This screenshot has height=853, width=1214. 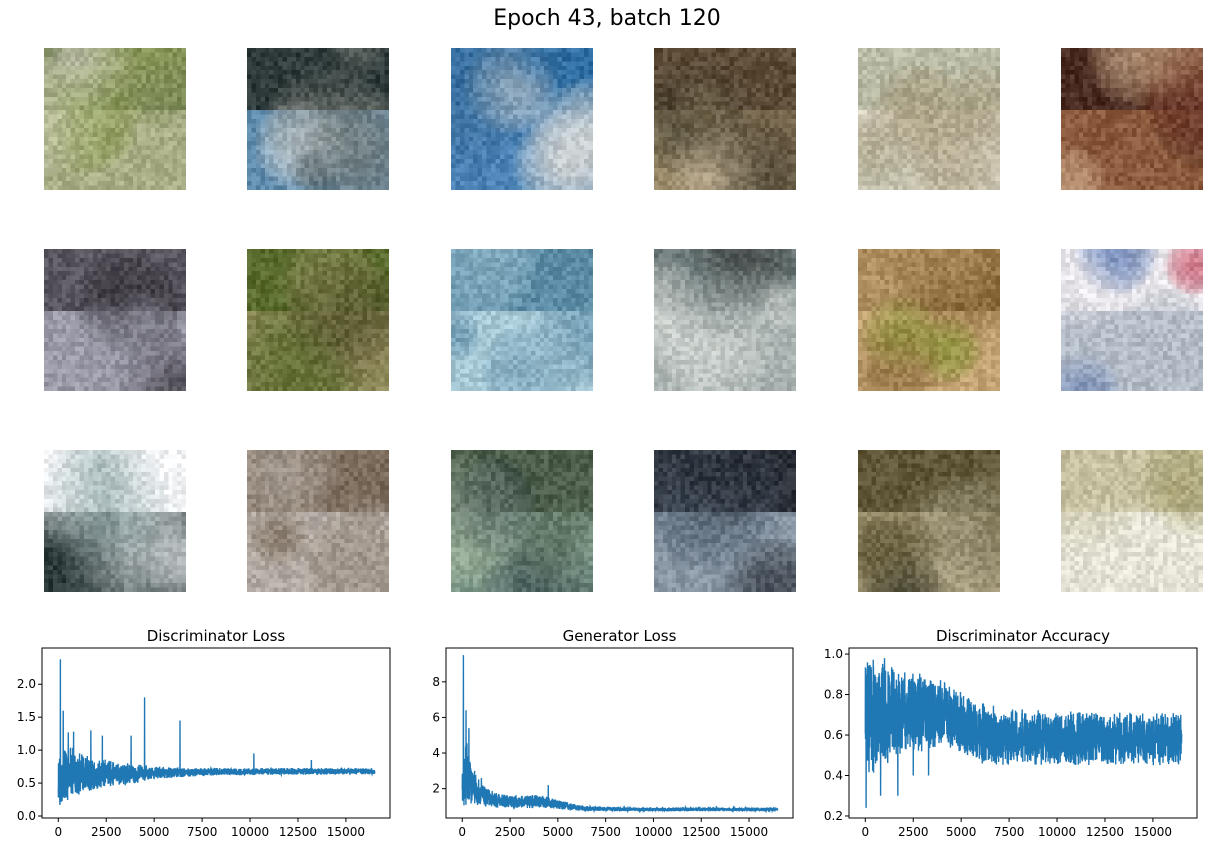 What do you see at coordinates (833, 776) in the screenshot?
I see `y-tick-label: 0.4` at bounding box center [833, 776].